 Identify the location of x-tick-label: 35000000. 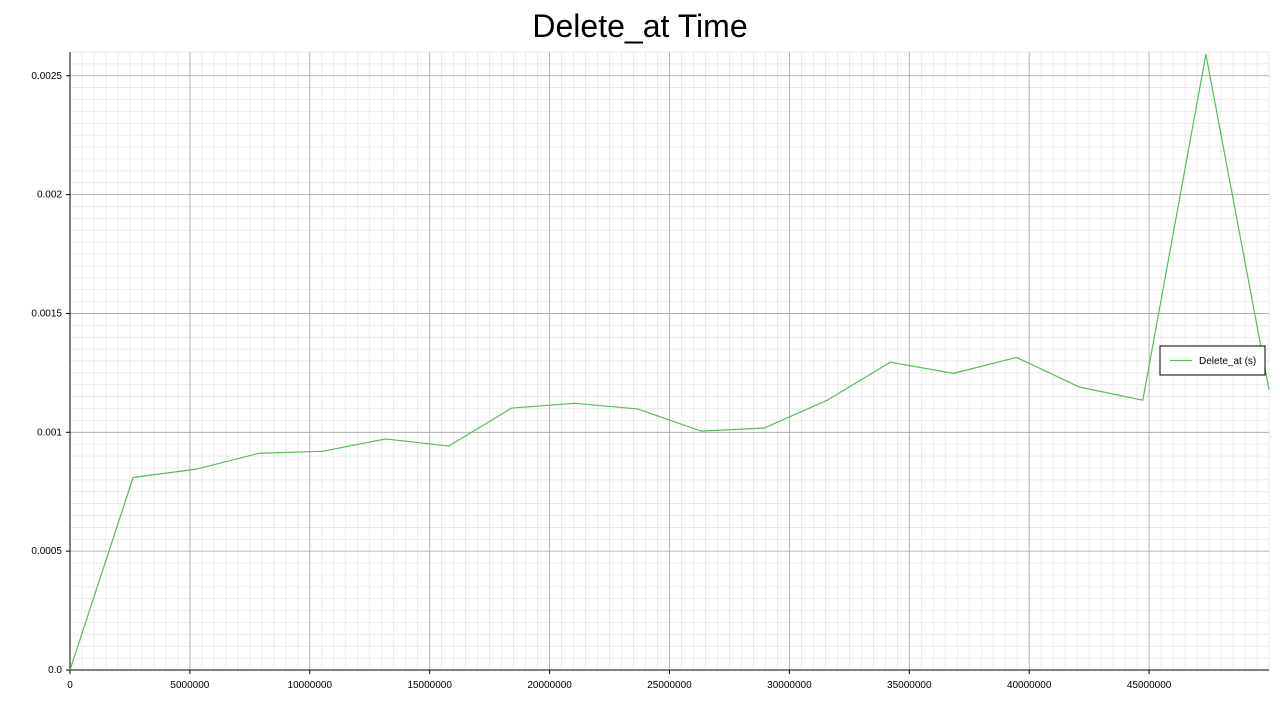
(909, 685).